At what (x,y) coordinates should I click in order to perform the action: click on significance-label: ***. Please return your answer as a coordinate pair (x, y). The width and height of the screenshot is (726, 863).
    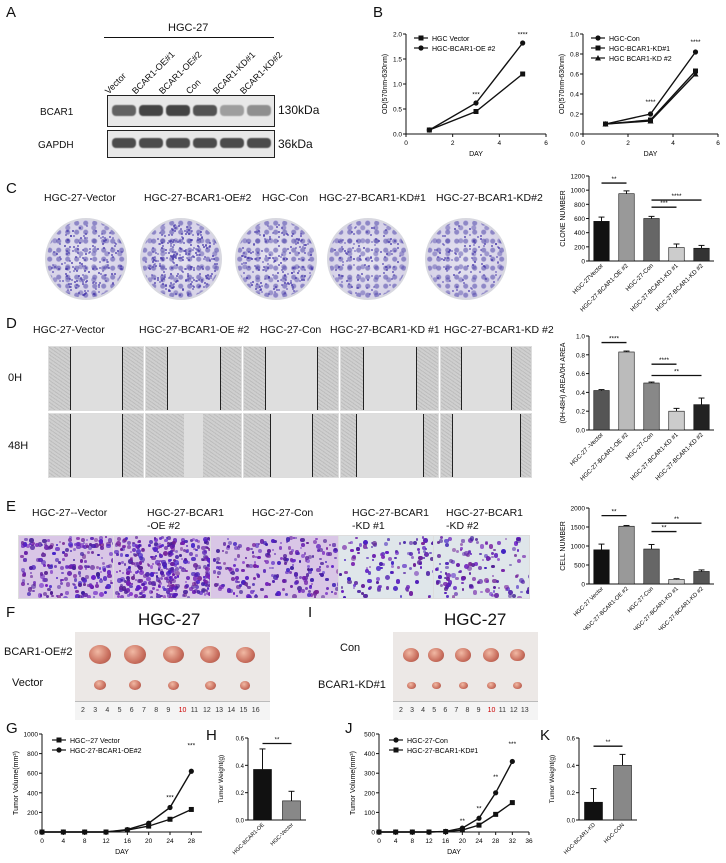
    Looking at the image, I should click on (170, 798).